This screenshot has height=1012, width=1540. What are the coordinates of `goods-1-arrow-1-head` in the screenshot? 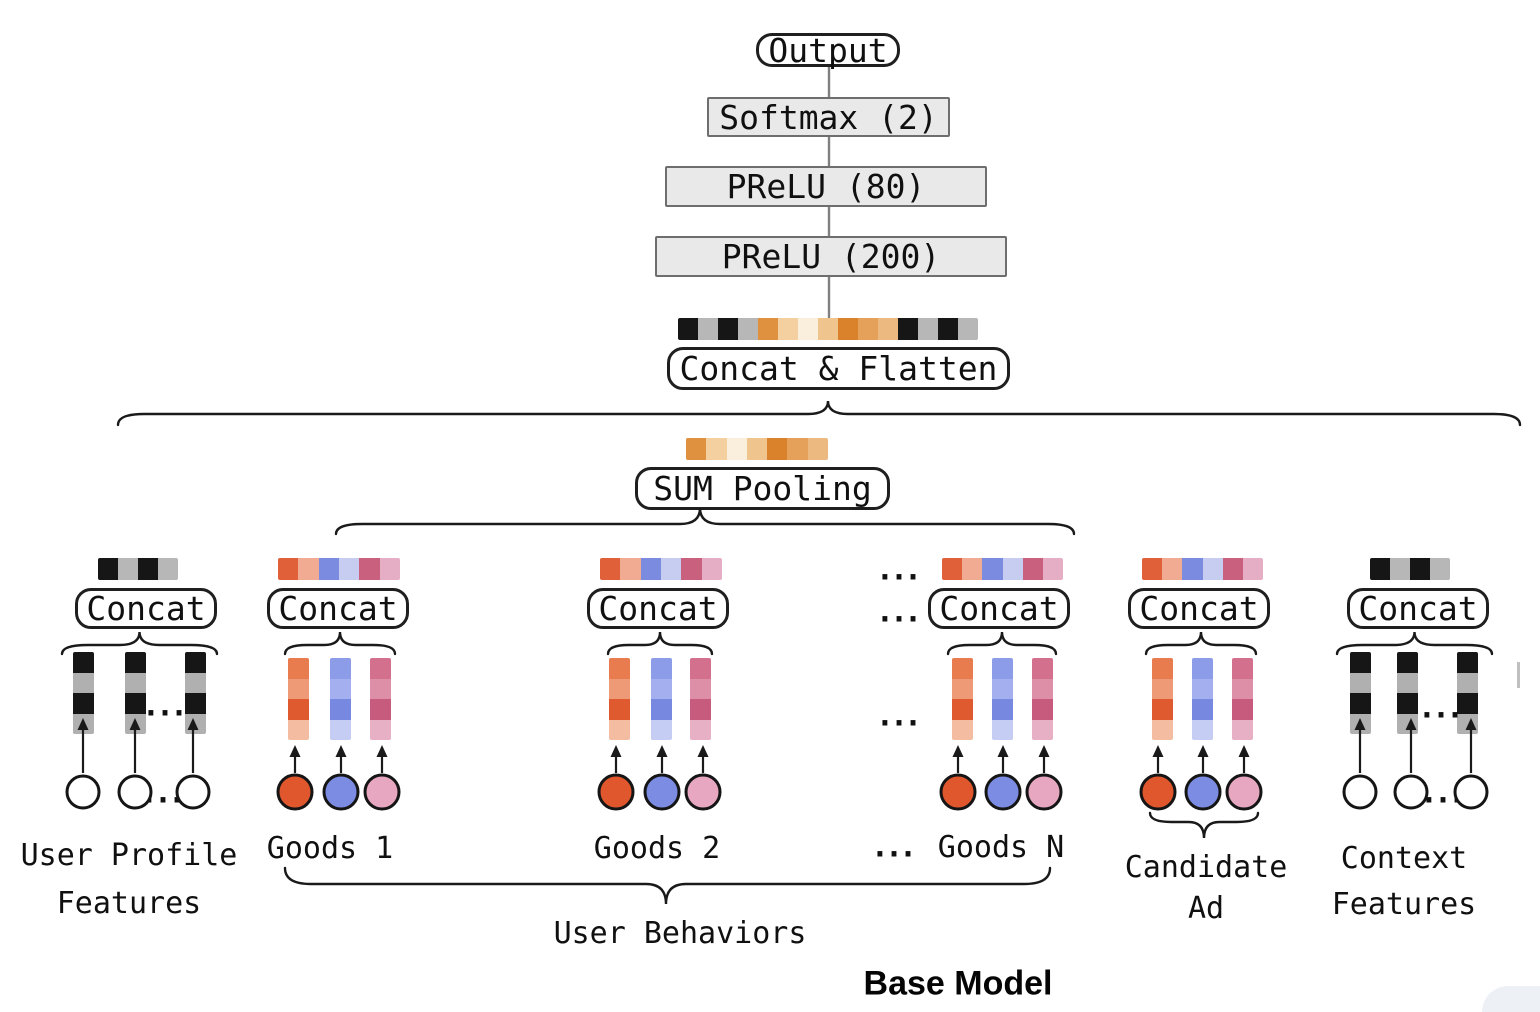 It's located at (341, 751).